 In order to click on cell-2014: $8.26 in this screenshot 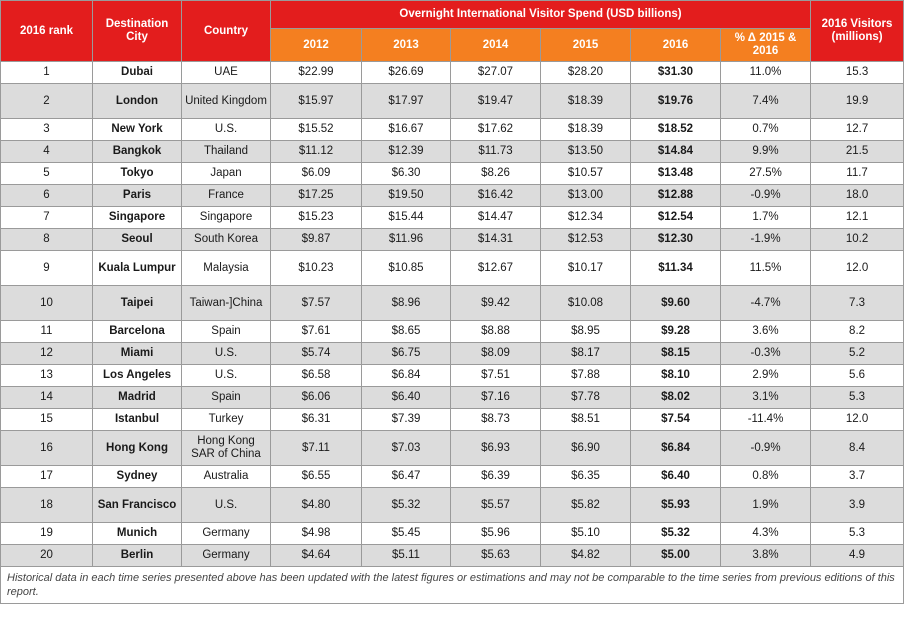, I will do `click(495, 173)`.